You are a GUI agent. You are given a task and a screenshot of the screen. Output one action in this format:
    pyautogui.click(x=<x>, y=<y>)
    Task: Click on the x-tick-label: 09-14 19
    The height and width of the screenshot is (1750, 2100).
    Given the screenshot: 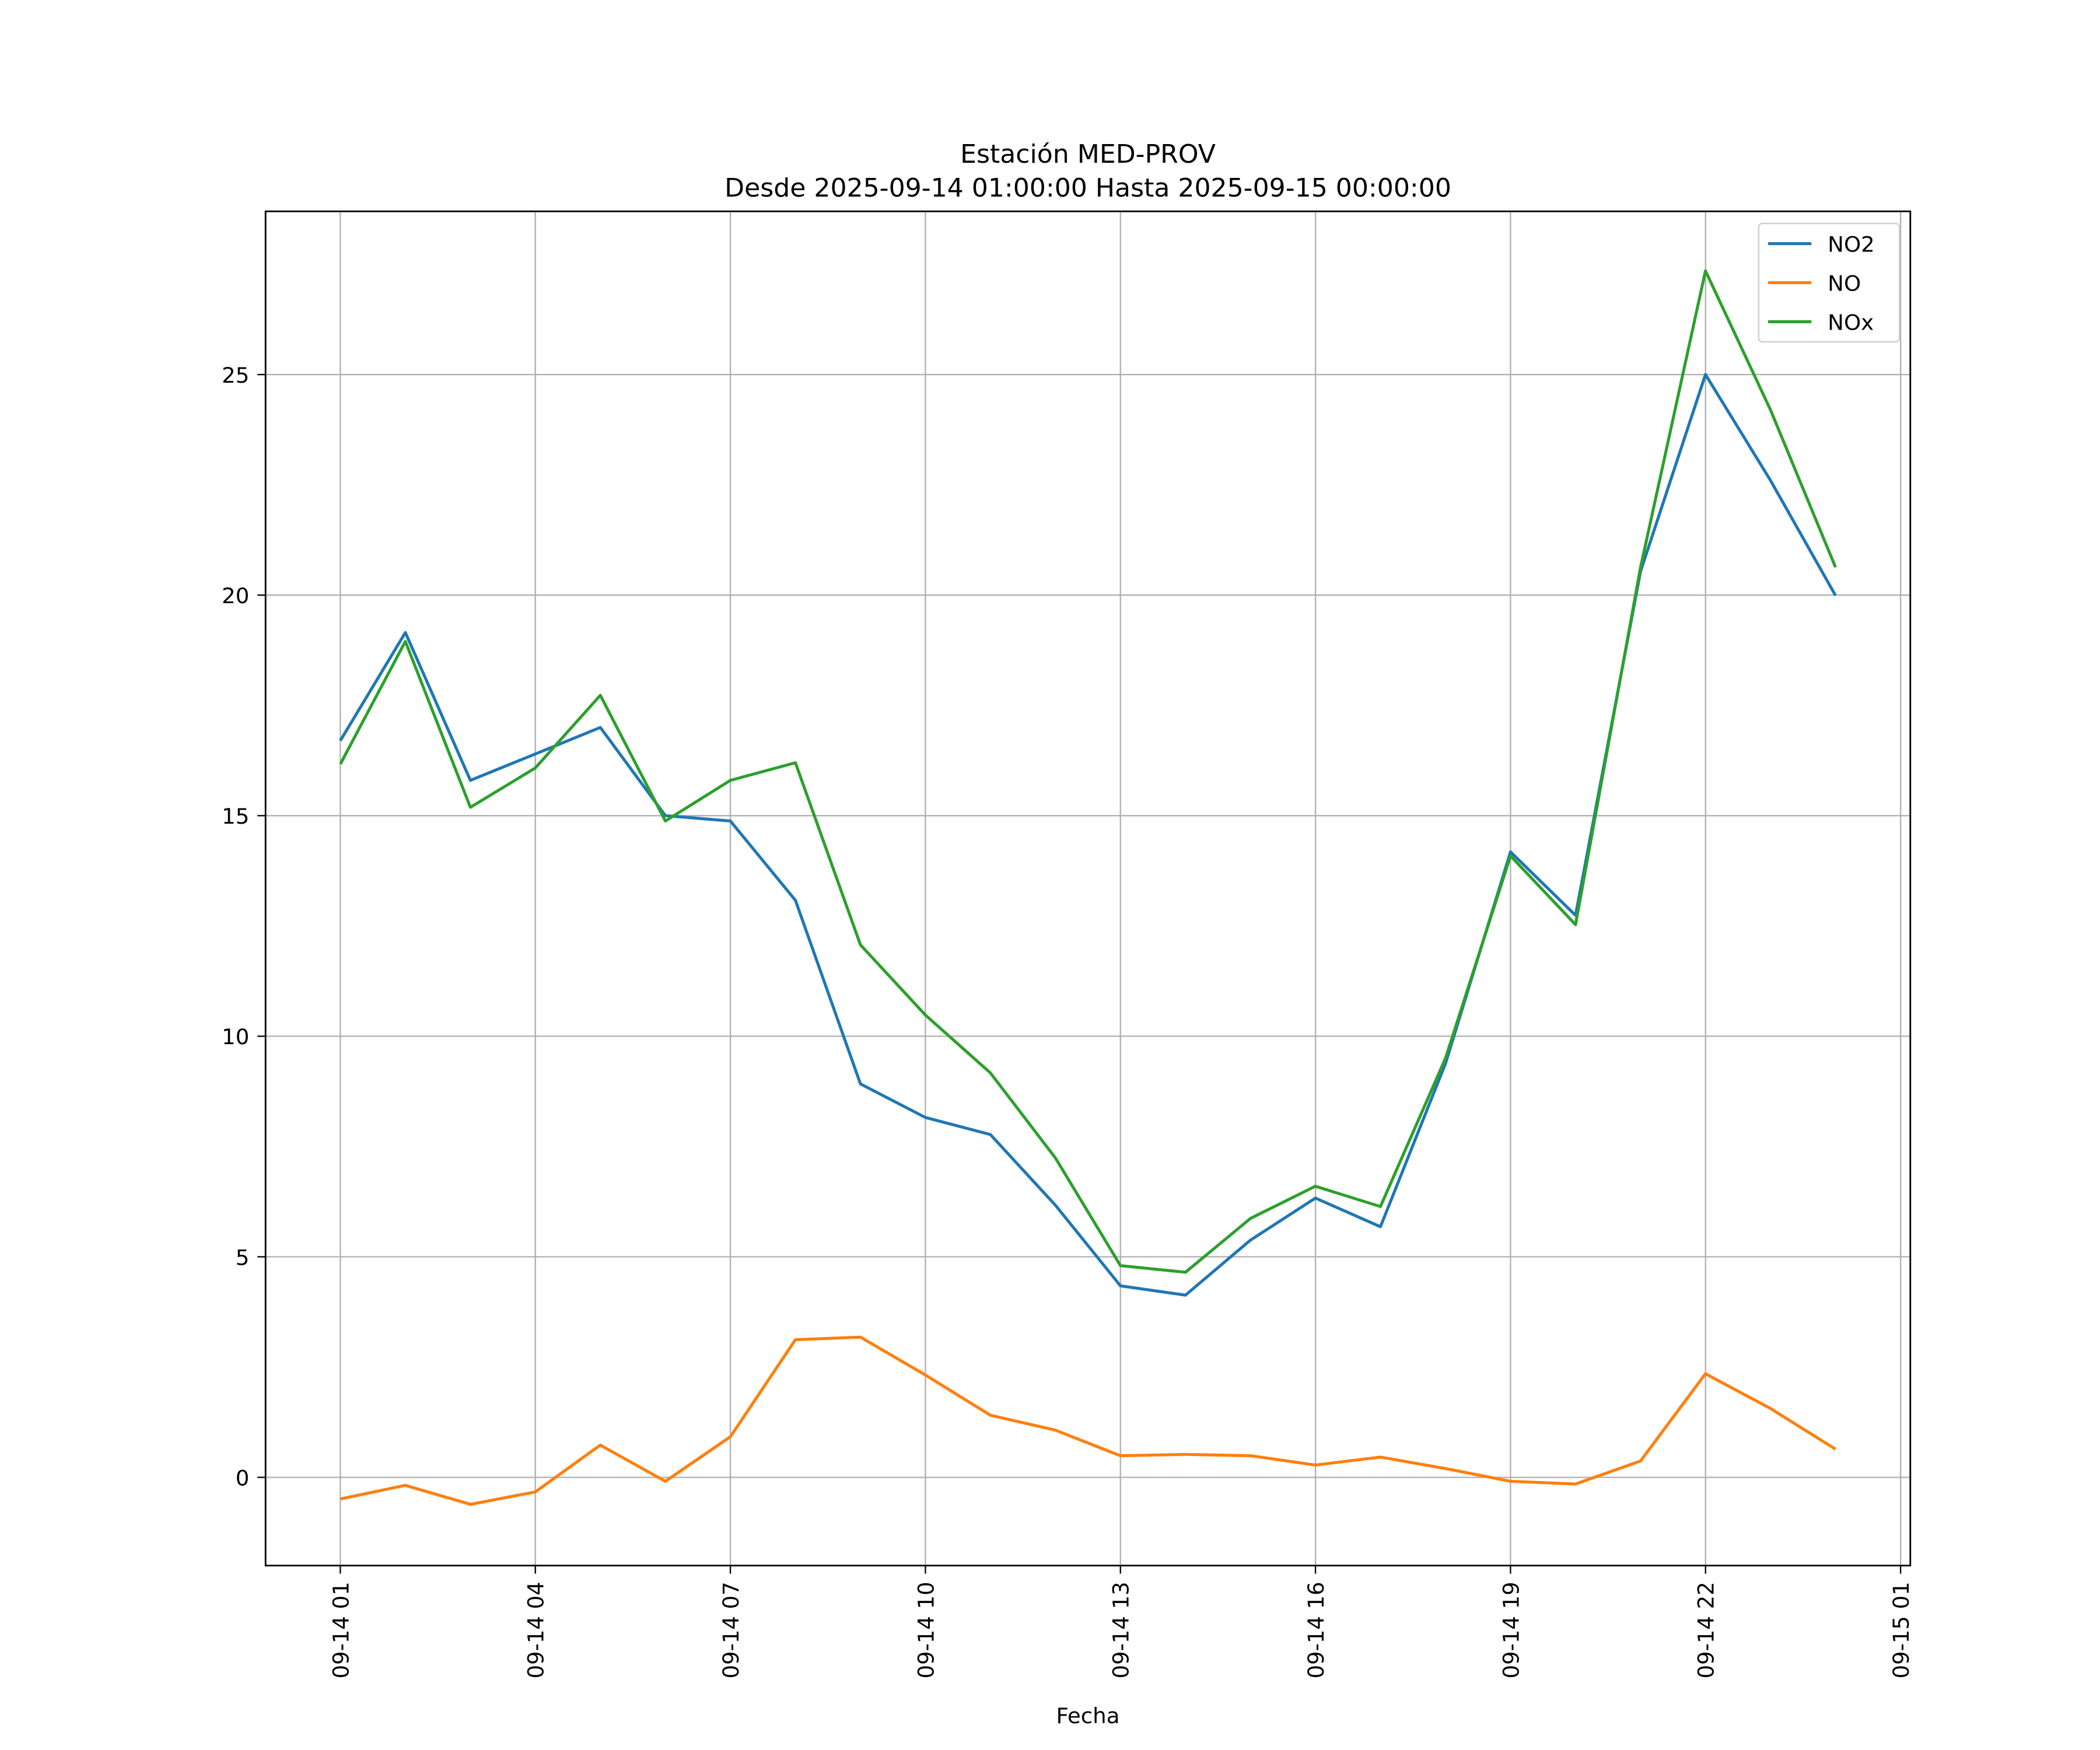 What is the action you would take?
    pyautogui.click(x=1511, y=1630)
    